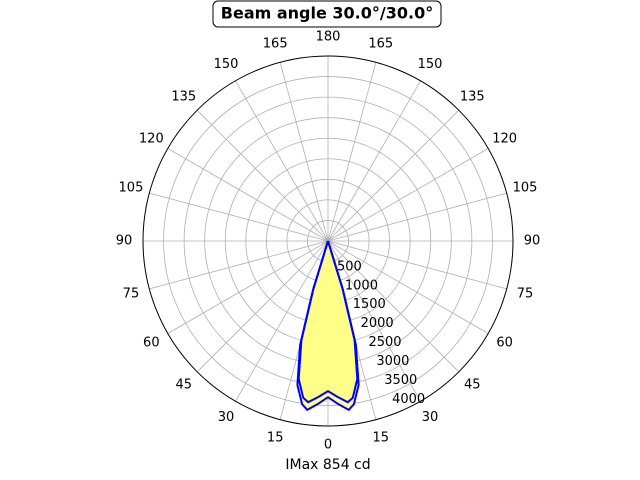  I want to click on r-tick-label: 2500, so click(384, 342).